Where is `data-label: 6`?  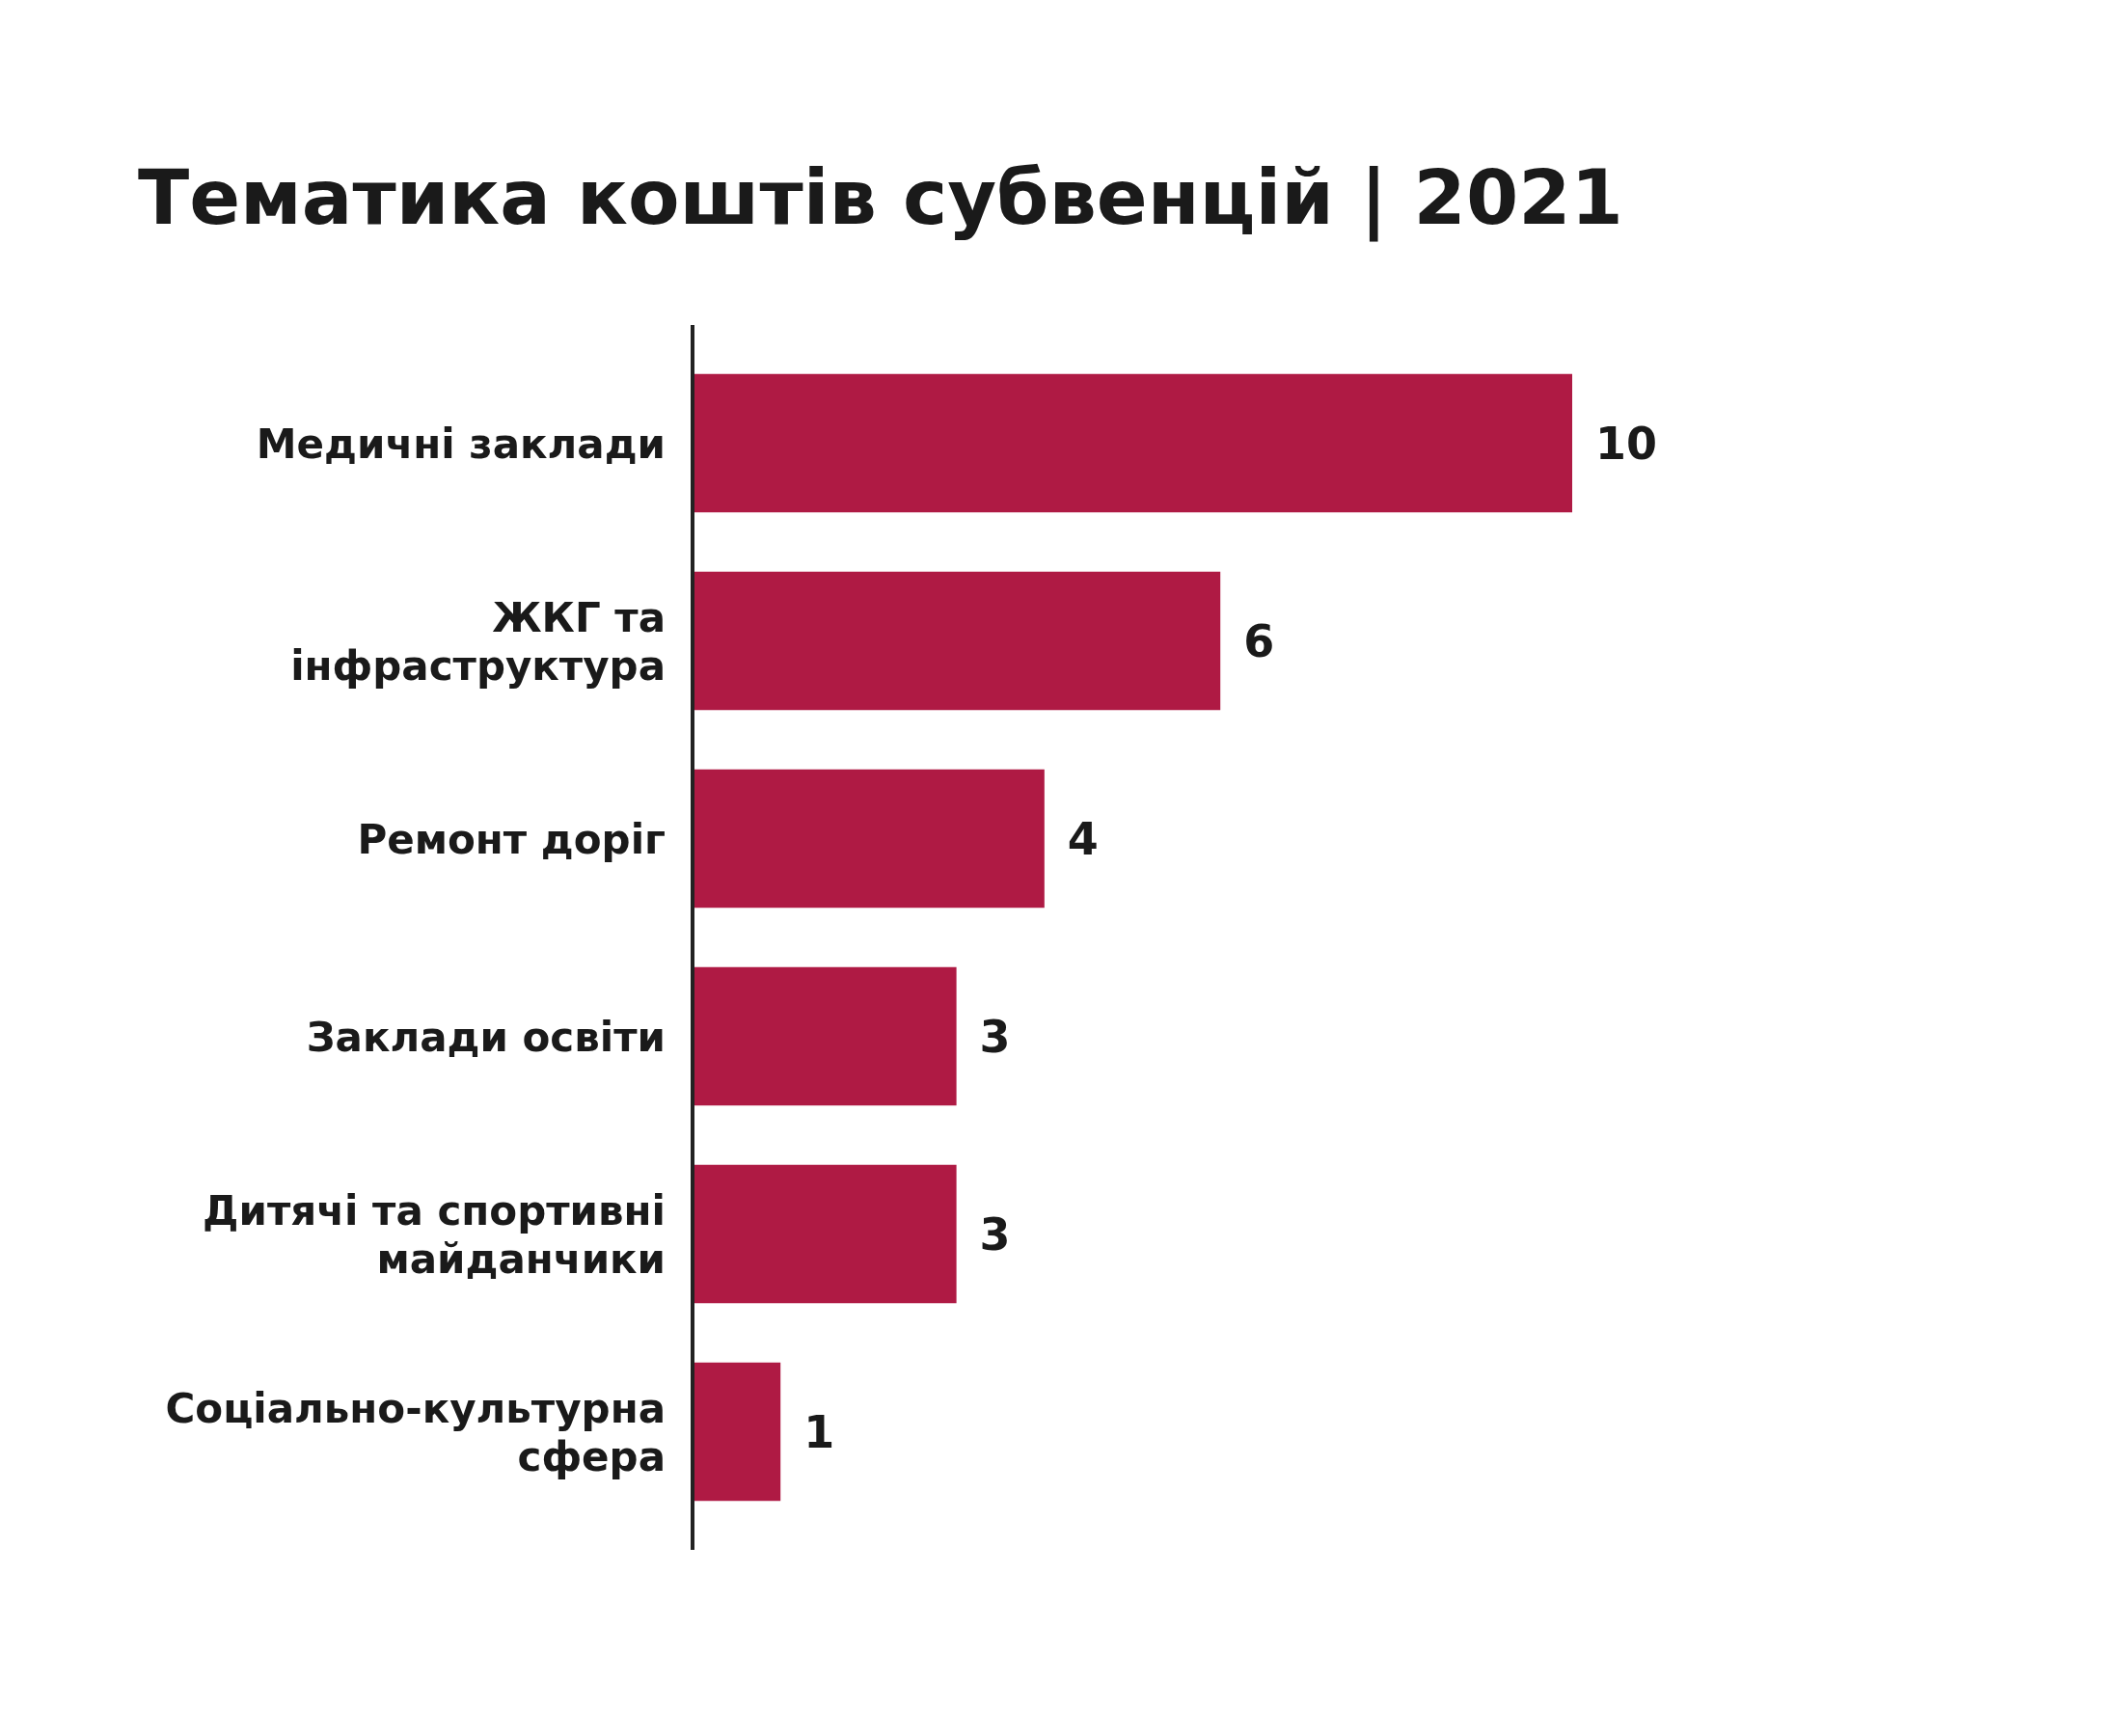
data-label: 6 is located at coordinates (1259, 641).